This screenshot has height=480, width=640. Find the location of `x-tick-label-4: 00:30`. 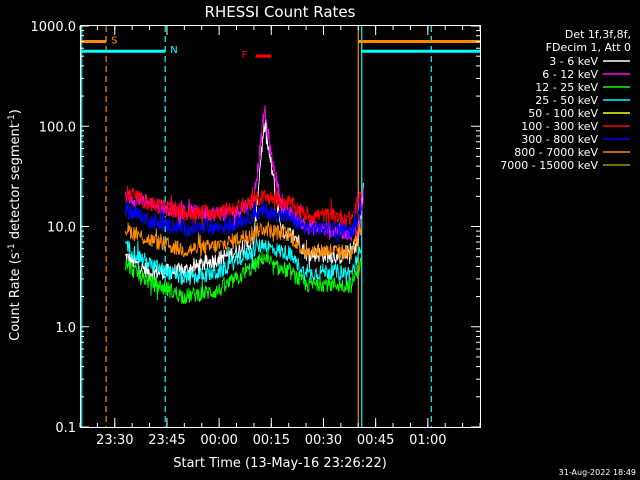

x-tick-label-4: 00:30 is located at coordinates (323, 440).